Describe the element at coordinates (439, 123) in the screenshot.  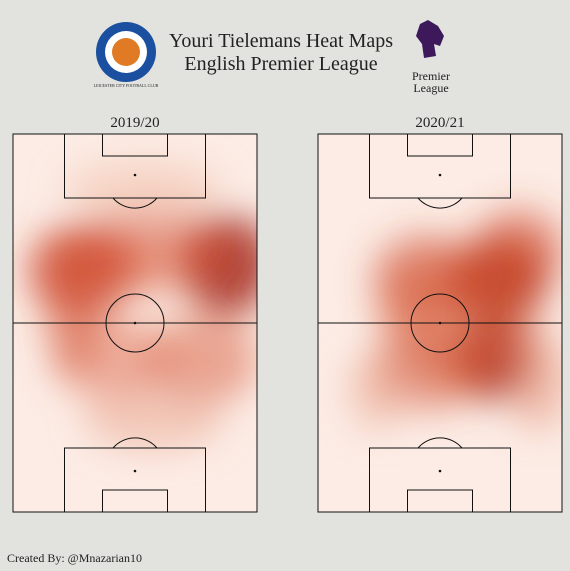
I see `panel-title: 2020/21` at that location.